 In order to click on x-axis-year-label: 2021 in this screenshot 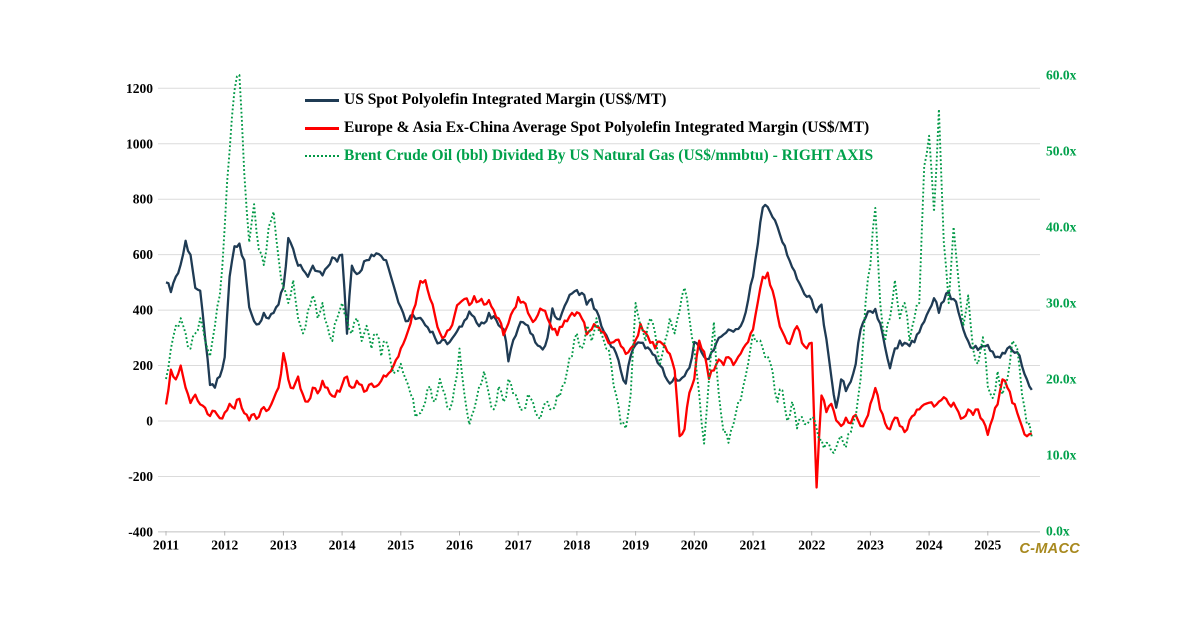, I will do `click(753, 545)`.